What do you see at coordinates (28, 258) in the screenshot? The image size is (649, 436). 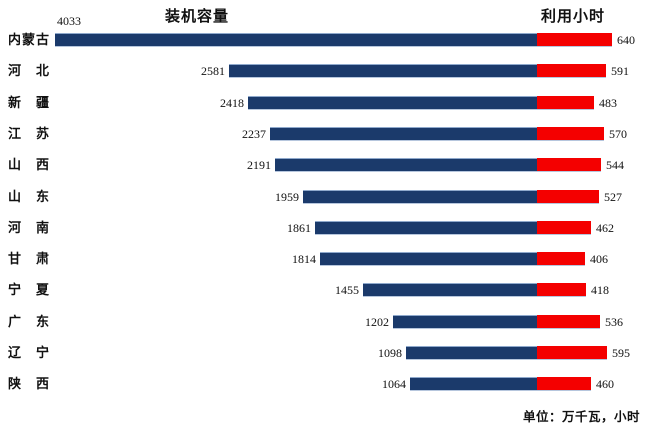 I see `category-label: 甘肃` at bounding box center [28, 258].